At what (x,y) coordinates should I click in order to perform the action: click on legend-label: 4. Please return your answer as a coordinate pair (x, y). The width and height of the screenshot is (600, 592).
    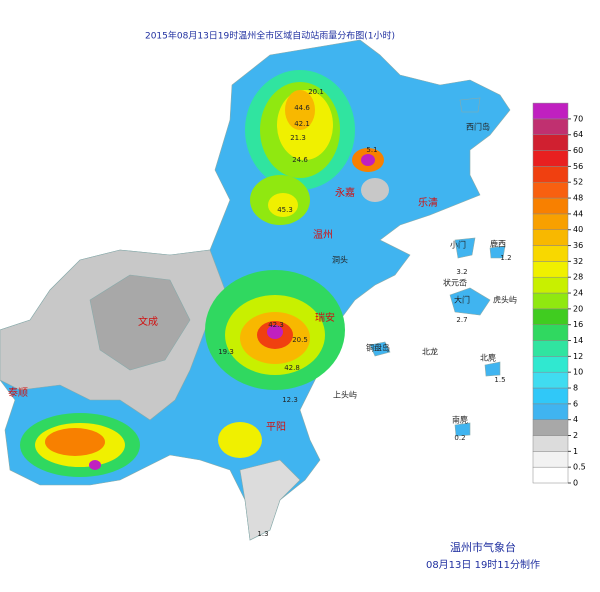
    Looking at the image, I should click on (575, 419).